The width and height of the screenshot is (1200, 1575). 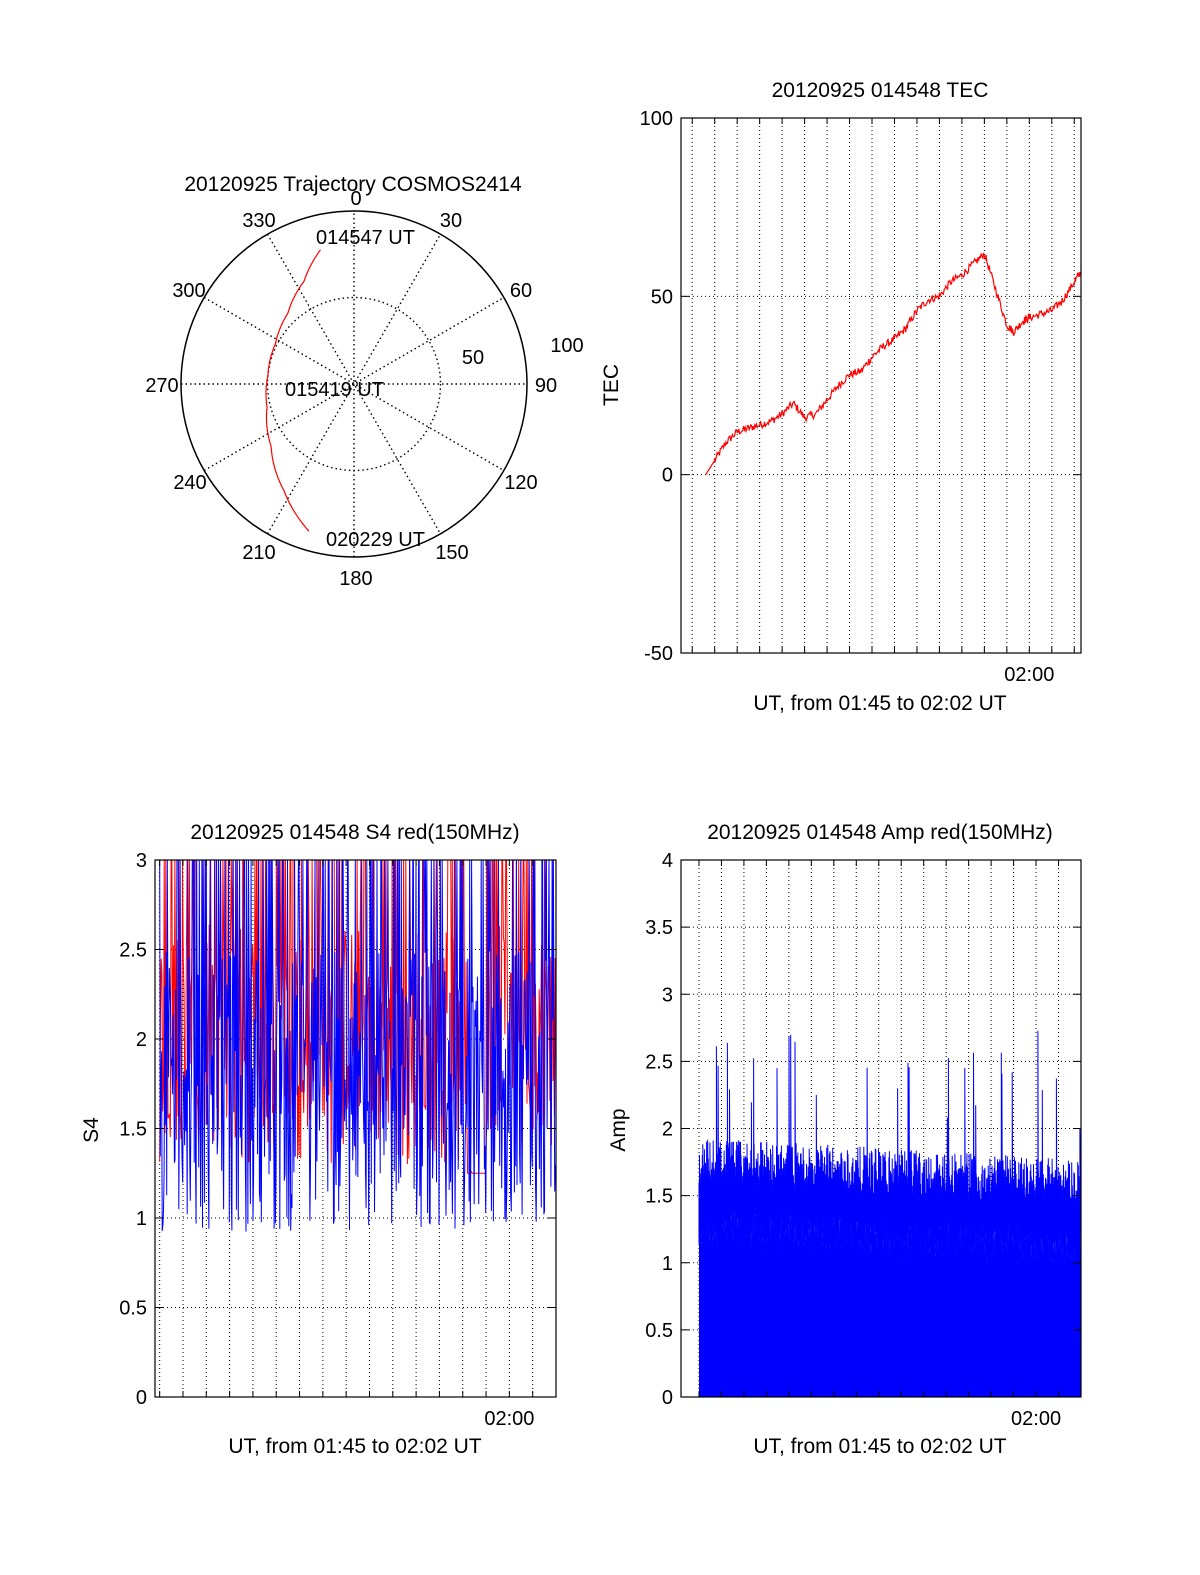 What do you see at coordinates (880, 90) in the screenshot?
I see `tec-title: 20120925 014548 TEC` at bounding box center [880, 90].